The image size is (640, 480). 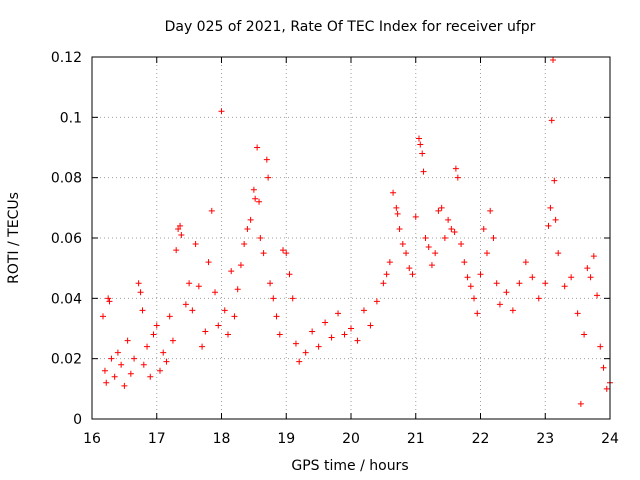 What do you see at coordinates (66, 239) in the screenshot?
I see `y-tick-labels: 0 0.02 0.04 0.06 0.08 0.1 0.12` at bounding box center [66, 239].